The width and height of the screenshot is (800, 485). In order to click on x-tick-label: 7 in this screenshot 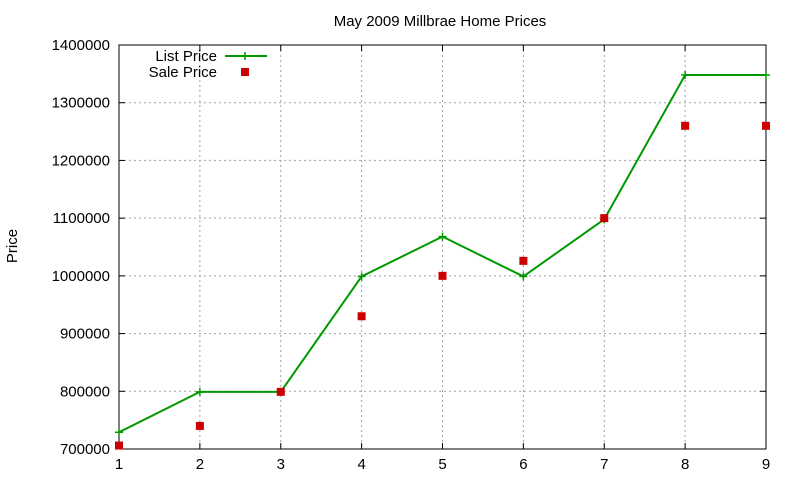, I will do `click(604, 464)`.